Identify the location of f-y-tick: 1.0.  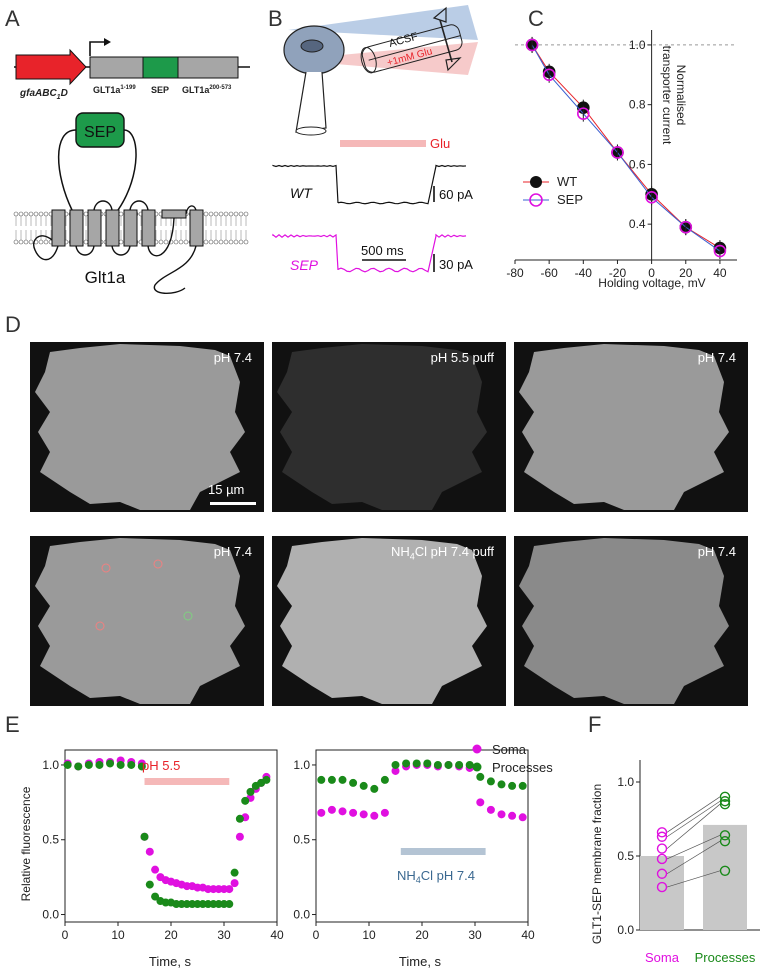
(625, 782).